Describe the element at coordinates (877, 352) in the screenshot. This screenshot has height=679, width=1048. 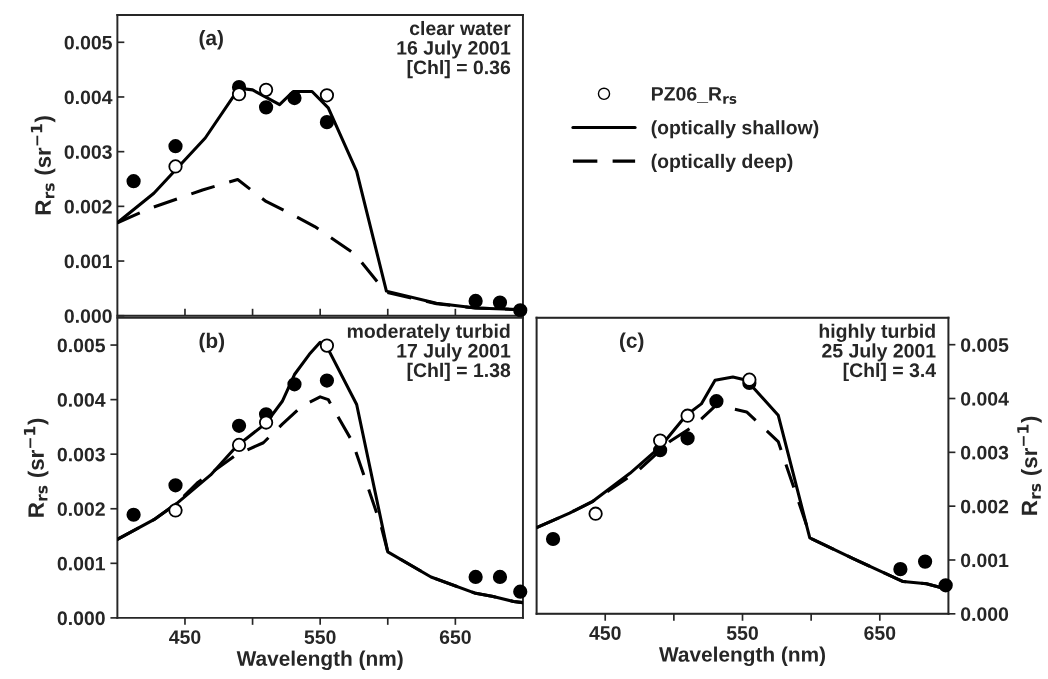
I see `annotation: highly turbid 25 July 2001 [Chl] = 3.4` at that location.